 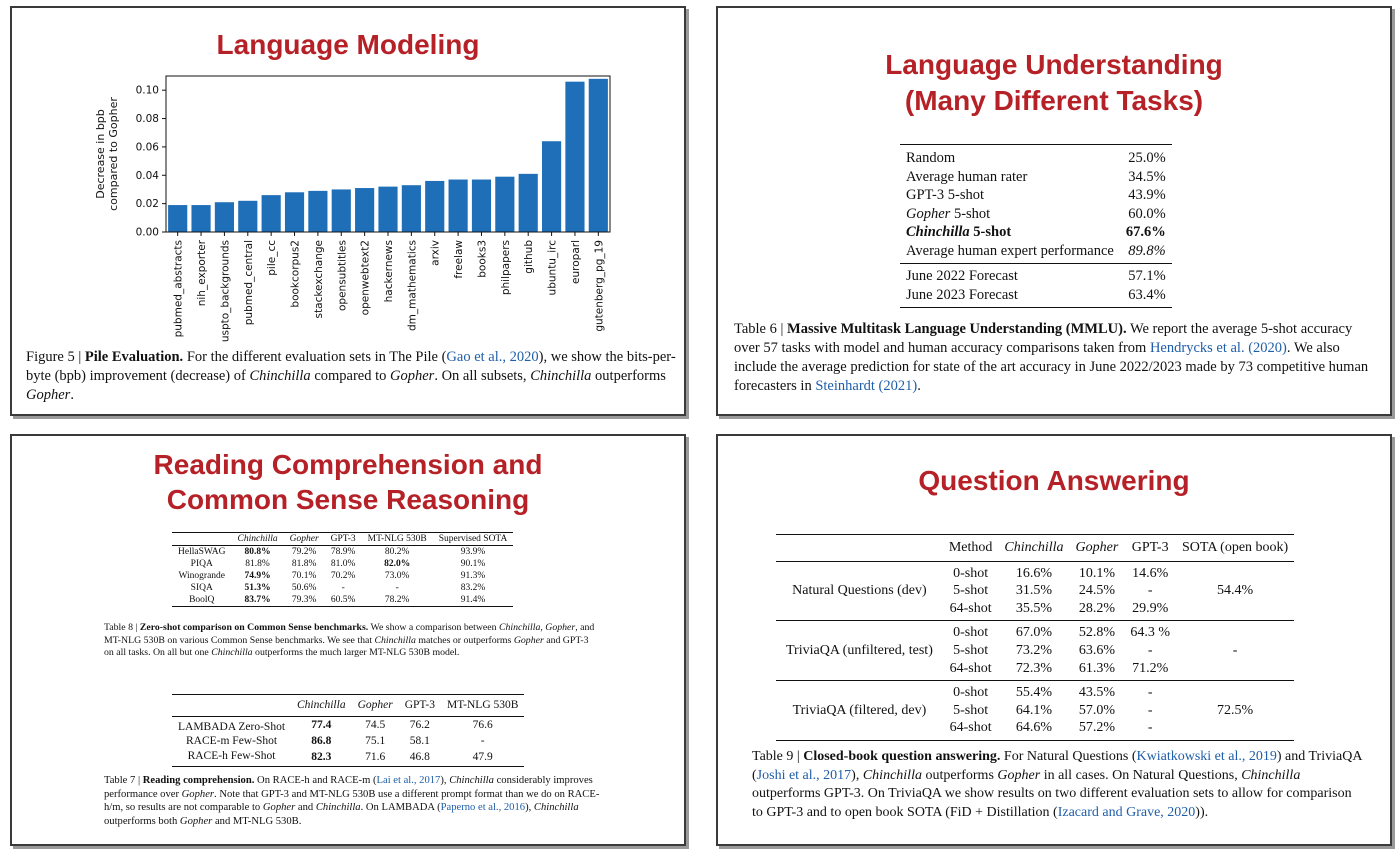 I want to click on caption-text: compared to, so click(x=350, y=376).